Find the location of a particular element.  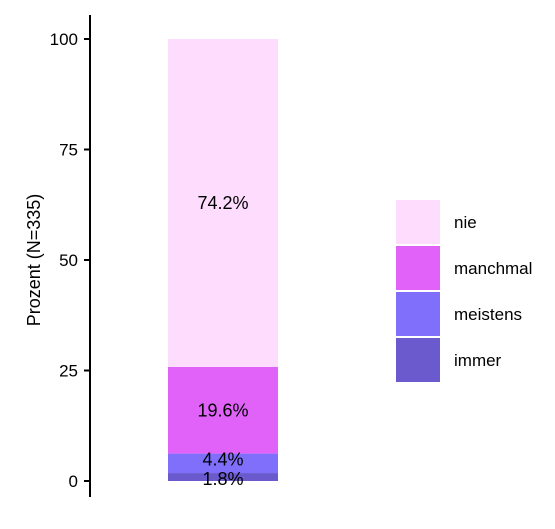

bar-segment-immer is located at coordinates (223, 477).